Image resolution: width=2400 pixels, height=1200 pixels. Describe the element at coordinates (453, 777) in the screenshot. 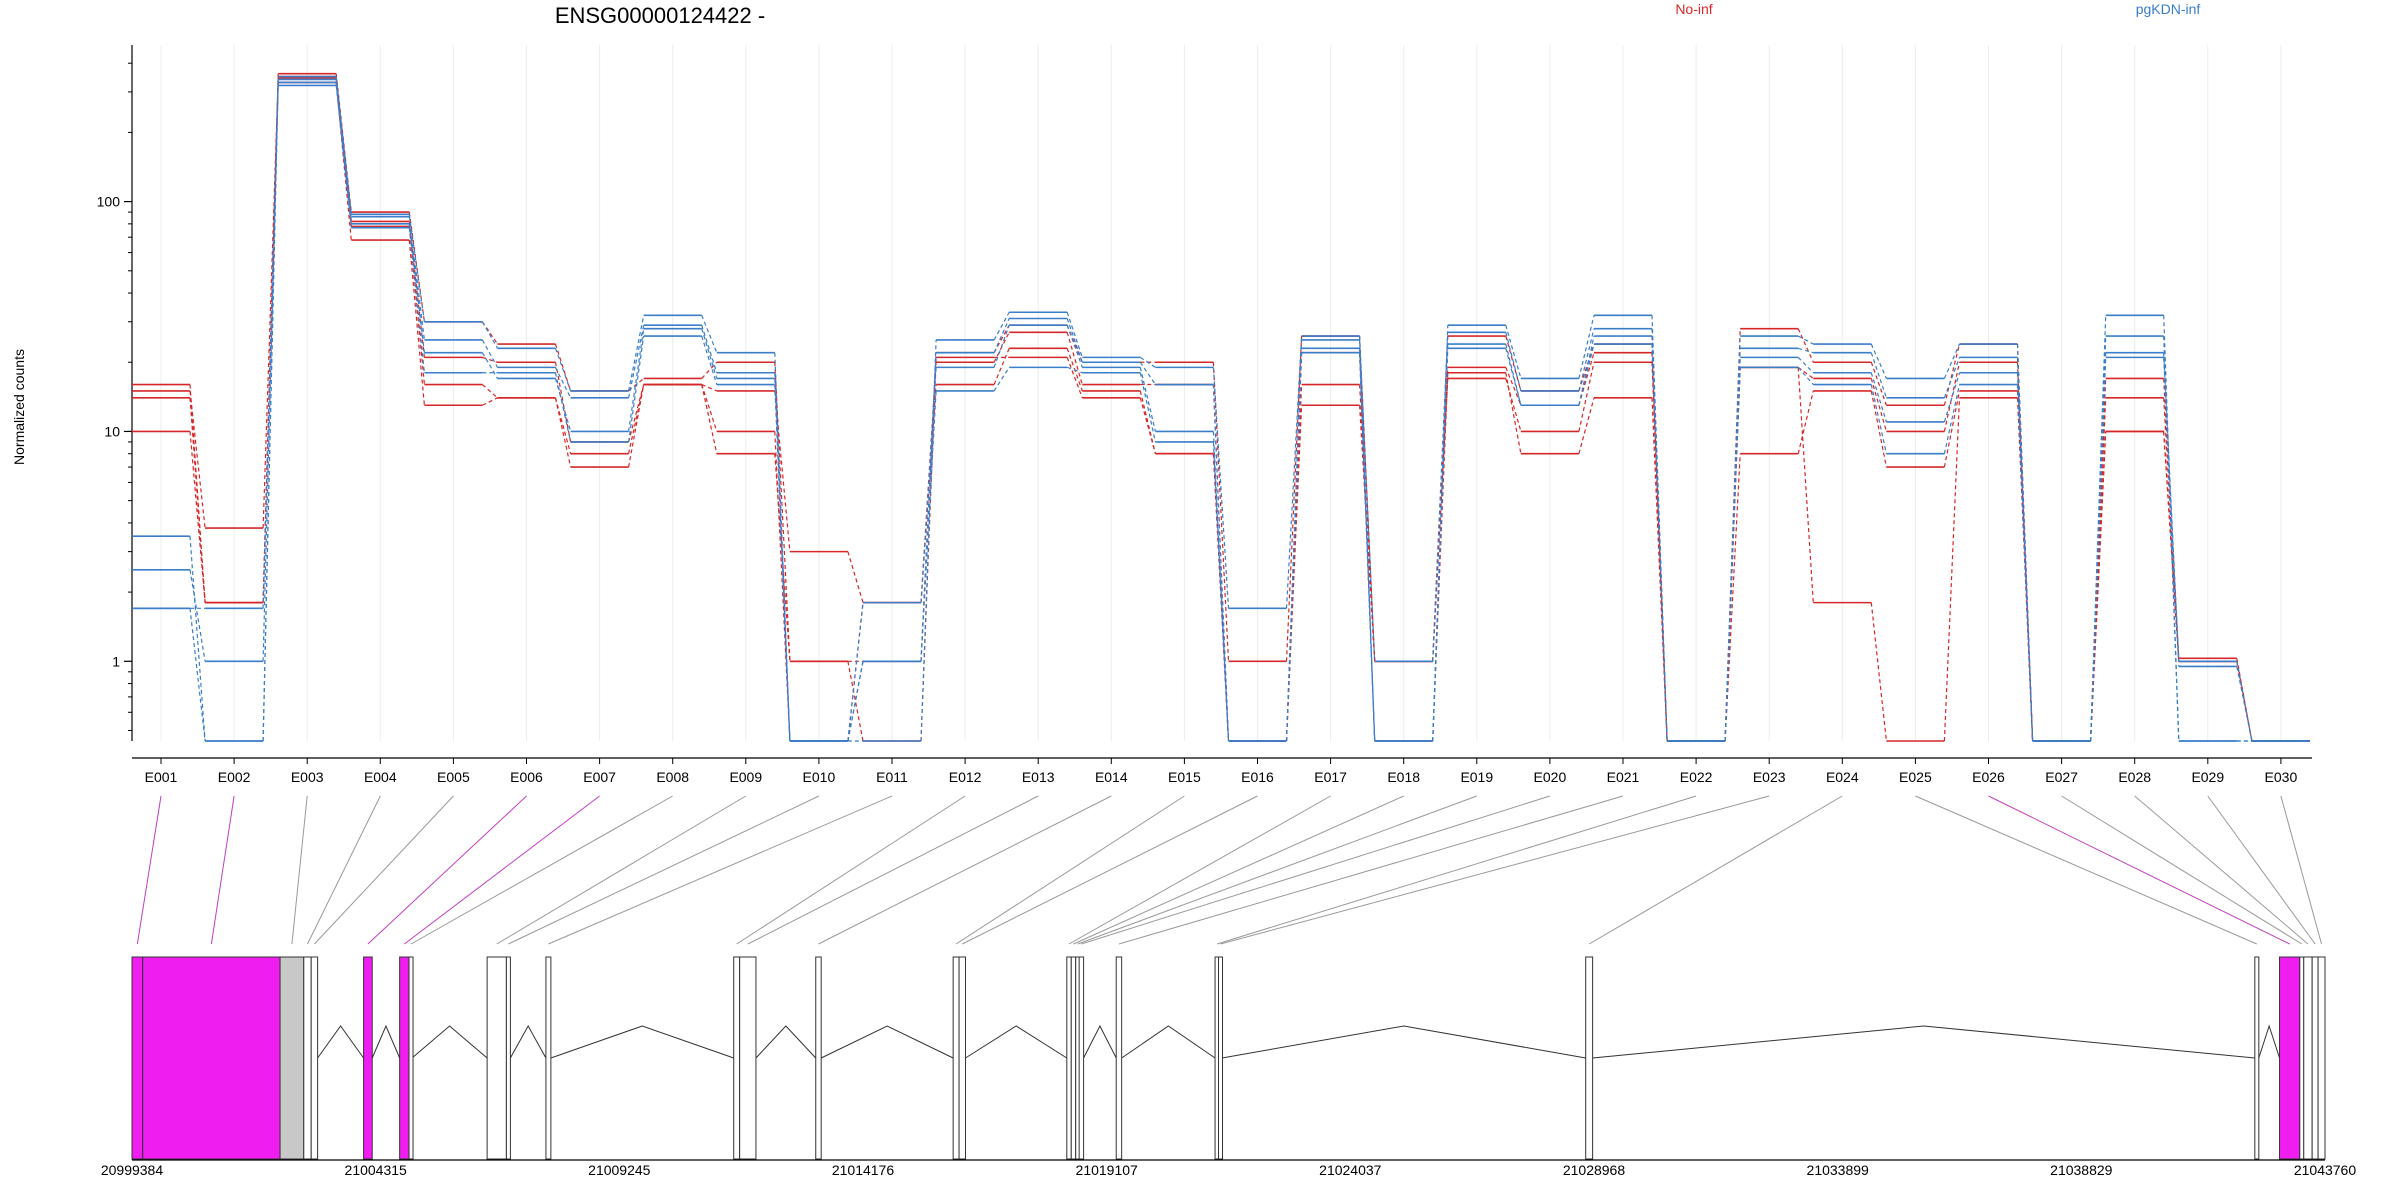

I see `x-tick-label: E005` at that location.